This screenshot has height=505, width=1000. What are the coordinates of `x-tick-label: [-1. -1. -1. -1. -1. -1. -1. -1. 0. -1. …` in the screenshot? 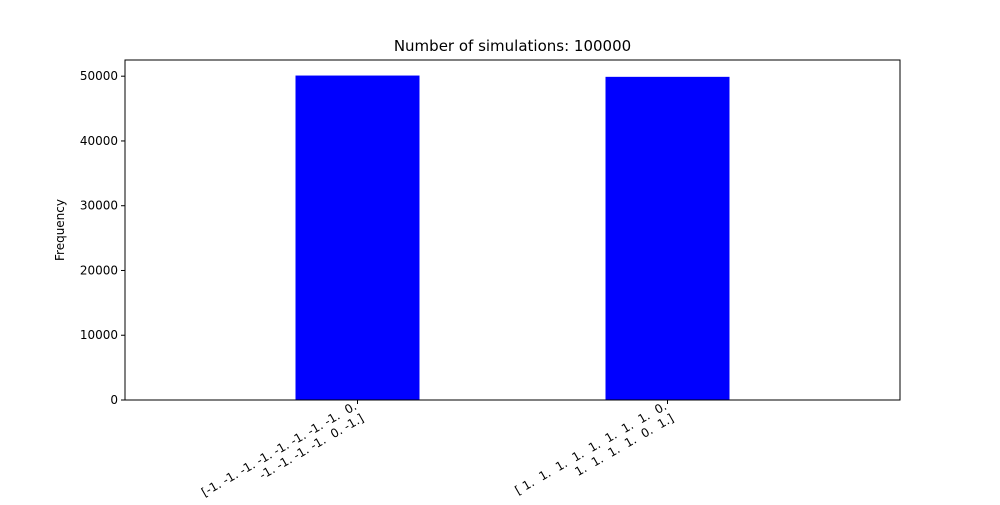 It's located at (282, 449).